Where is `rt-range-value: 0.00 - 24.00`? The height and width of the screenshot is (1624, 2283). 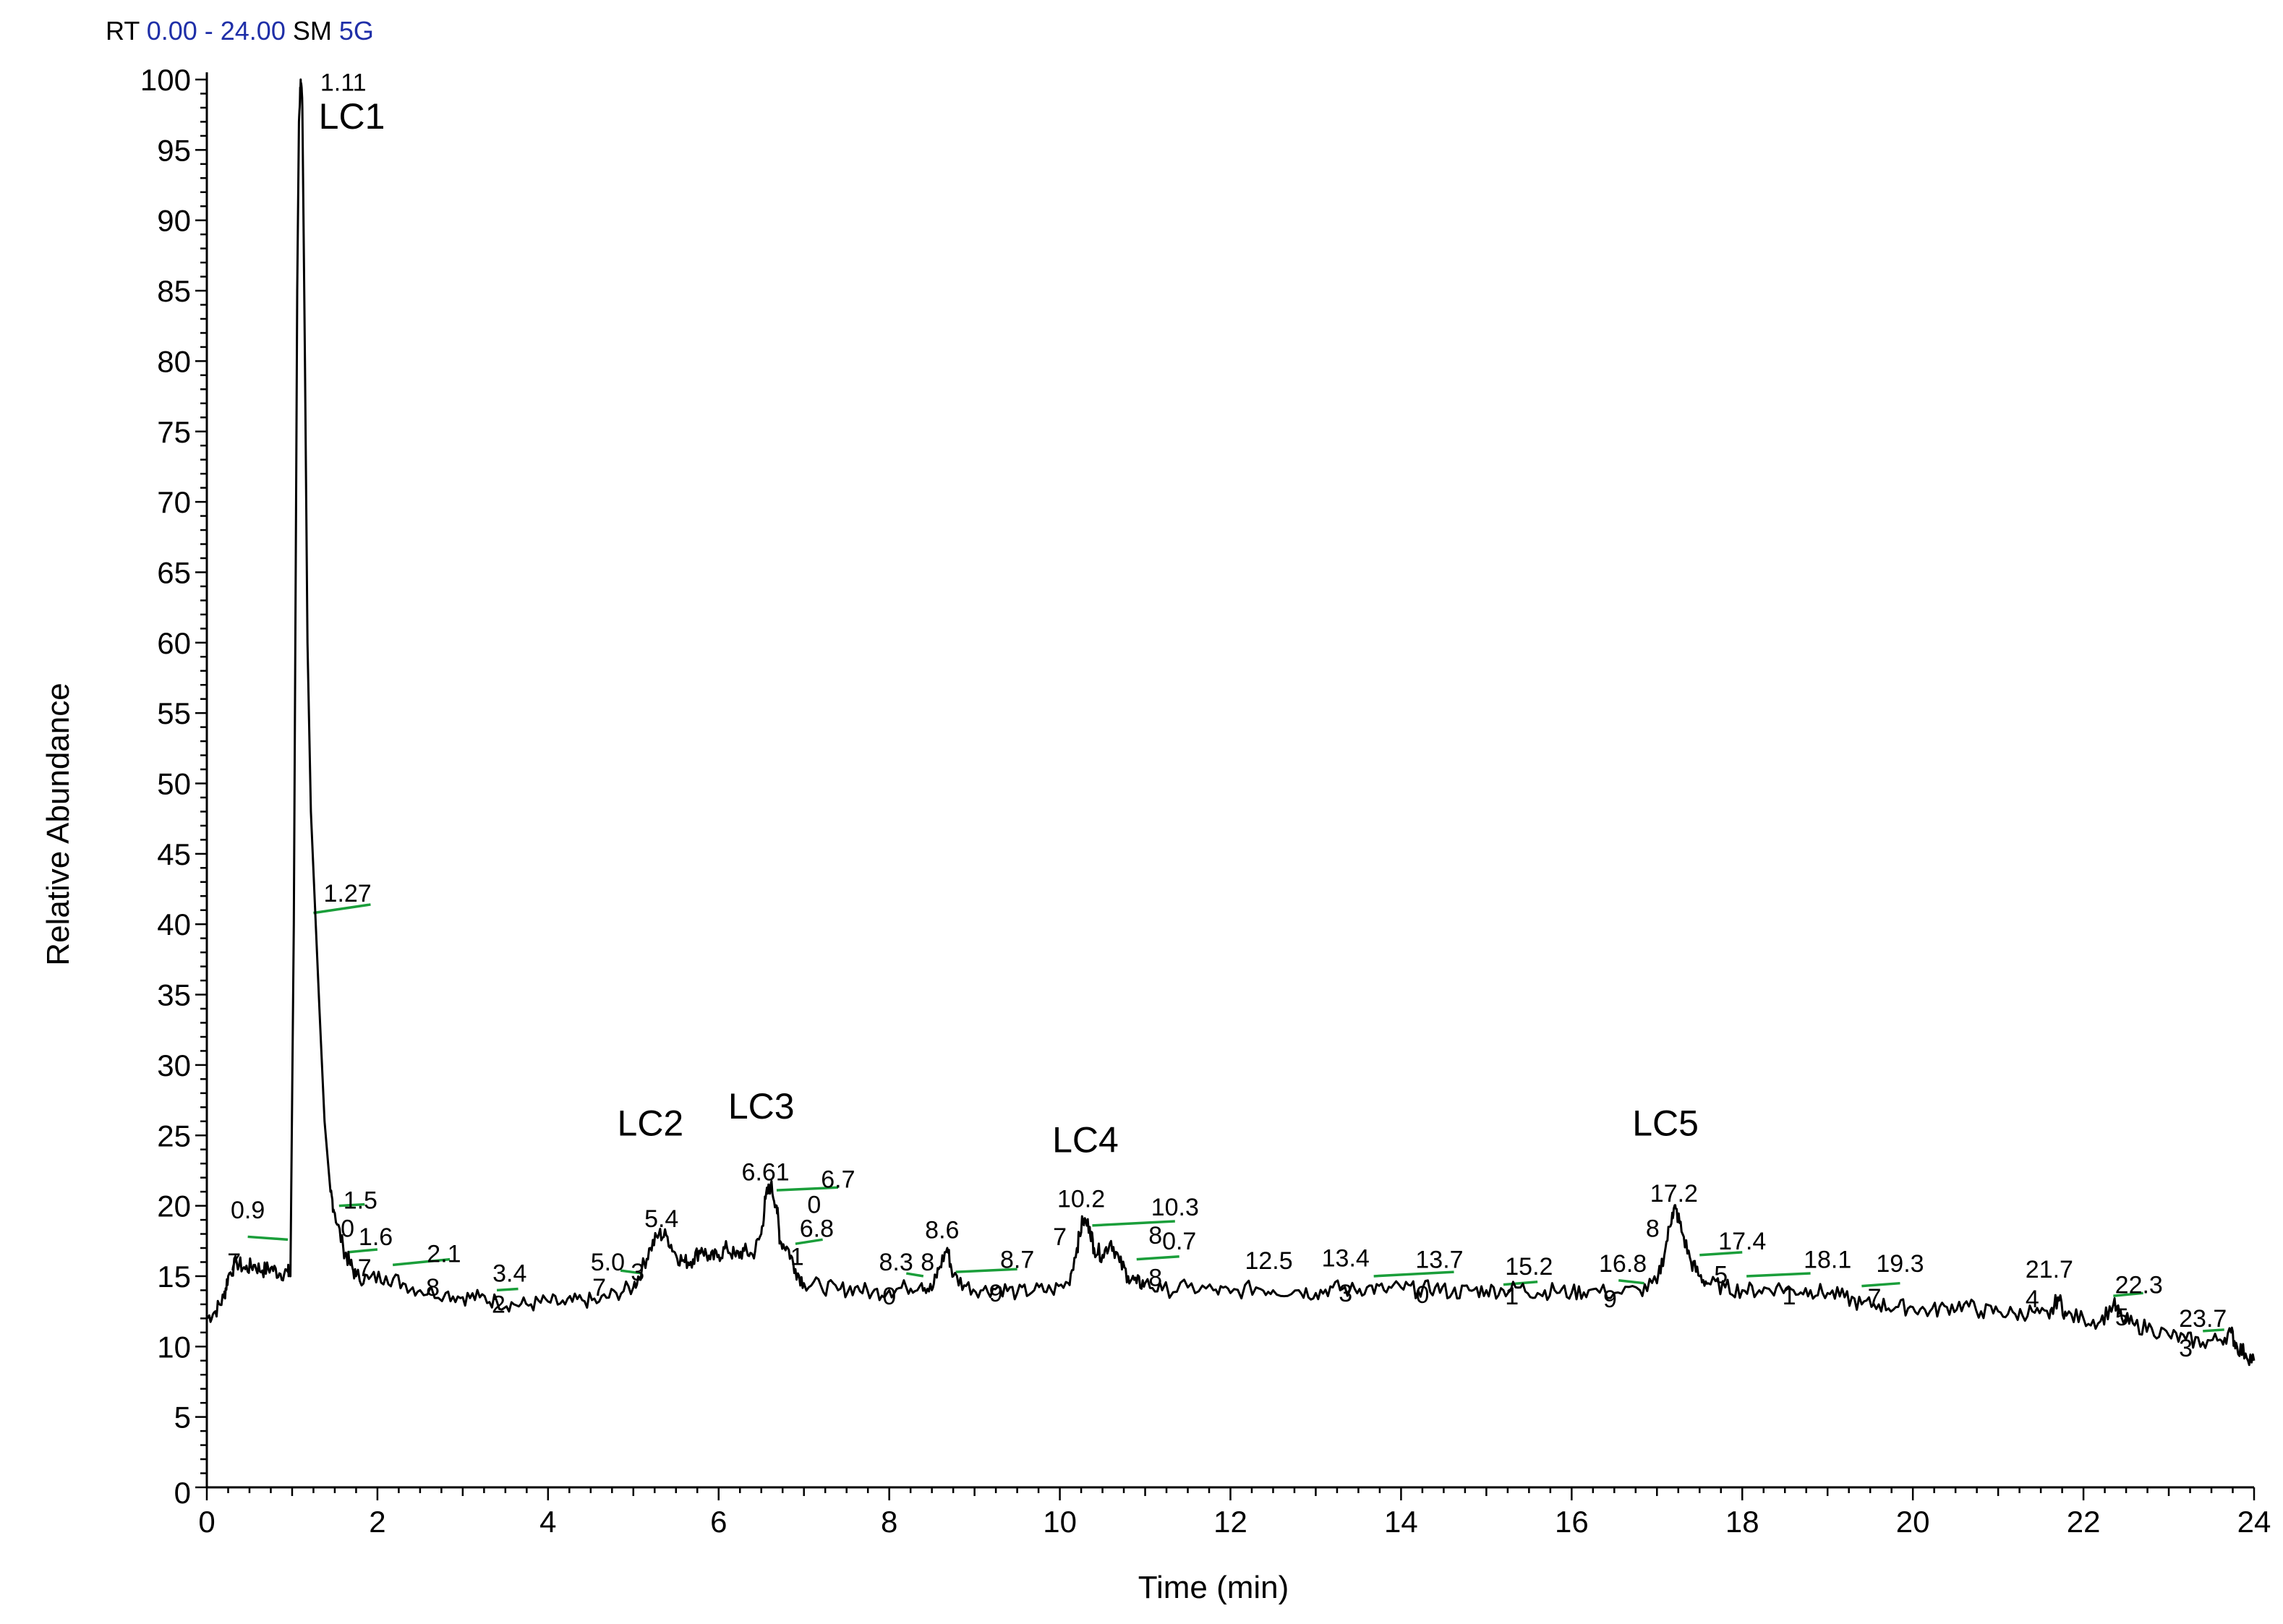 rt-range-value: 0.00 - 24.00 is located at coordinates (216, 31).